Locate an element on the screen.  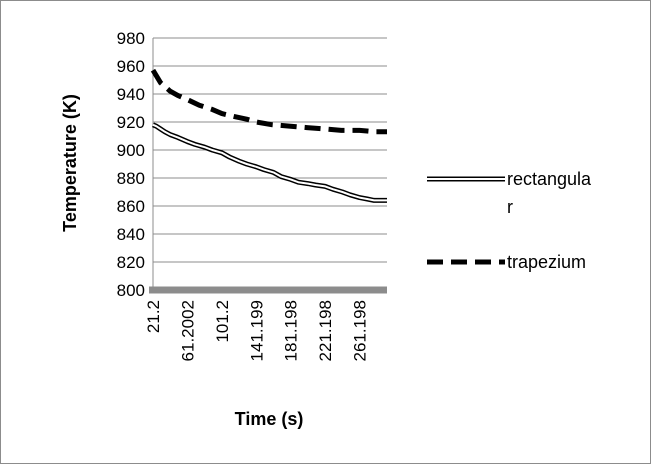
x-tick-label: 261.198 is located at coordinates (360, 330).